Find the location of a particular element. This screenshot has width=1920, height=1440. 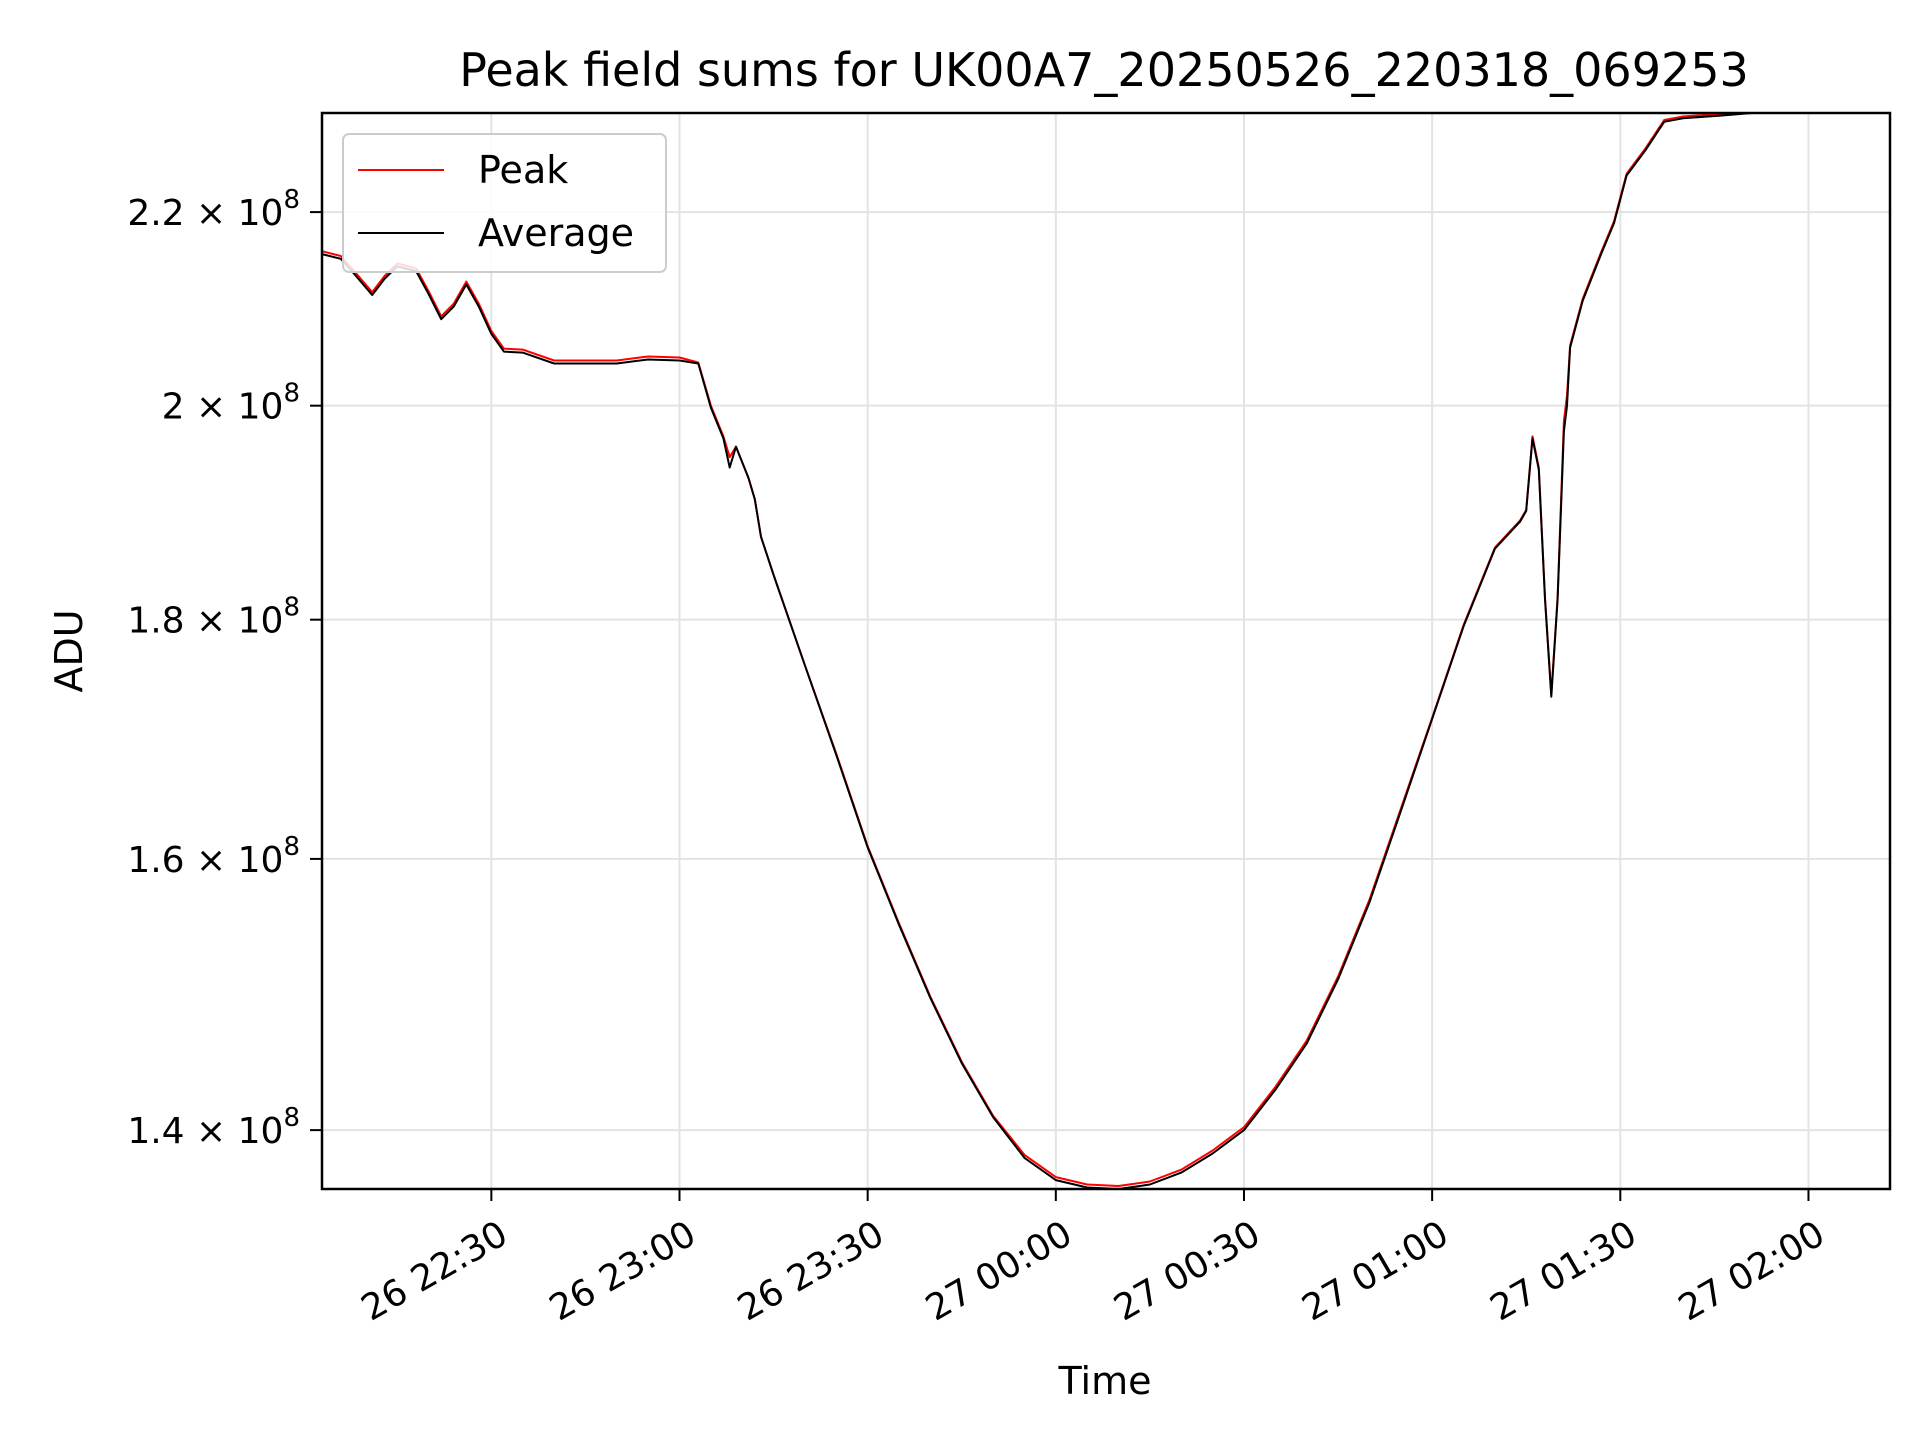

legend: Peak Average is located at coordinates (504, 203).